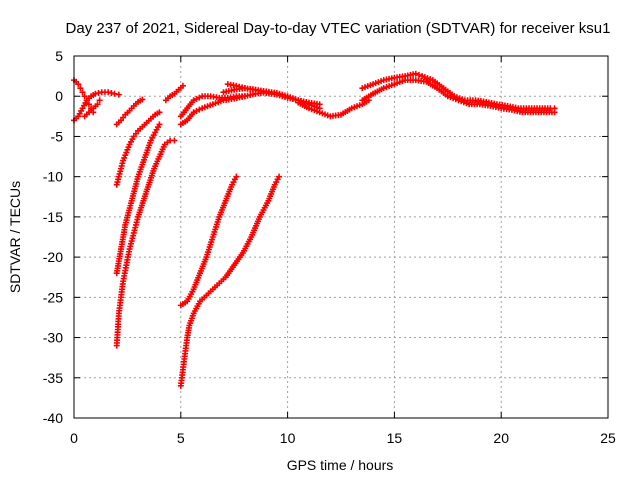  I want to click on x-tick-label: 20, so click(501, 438).